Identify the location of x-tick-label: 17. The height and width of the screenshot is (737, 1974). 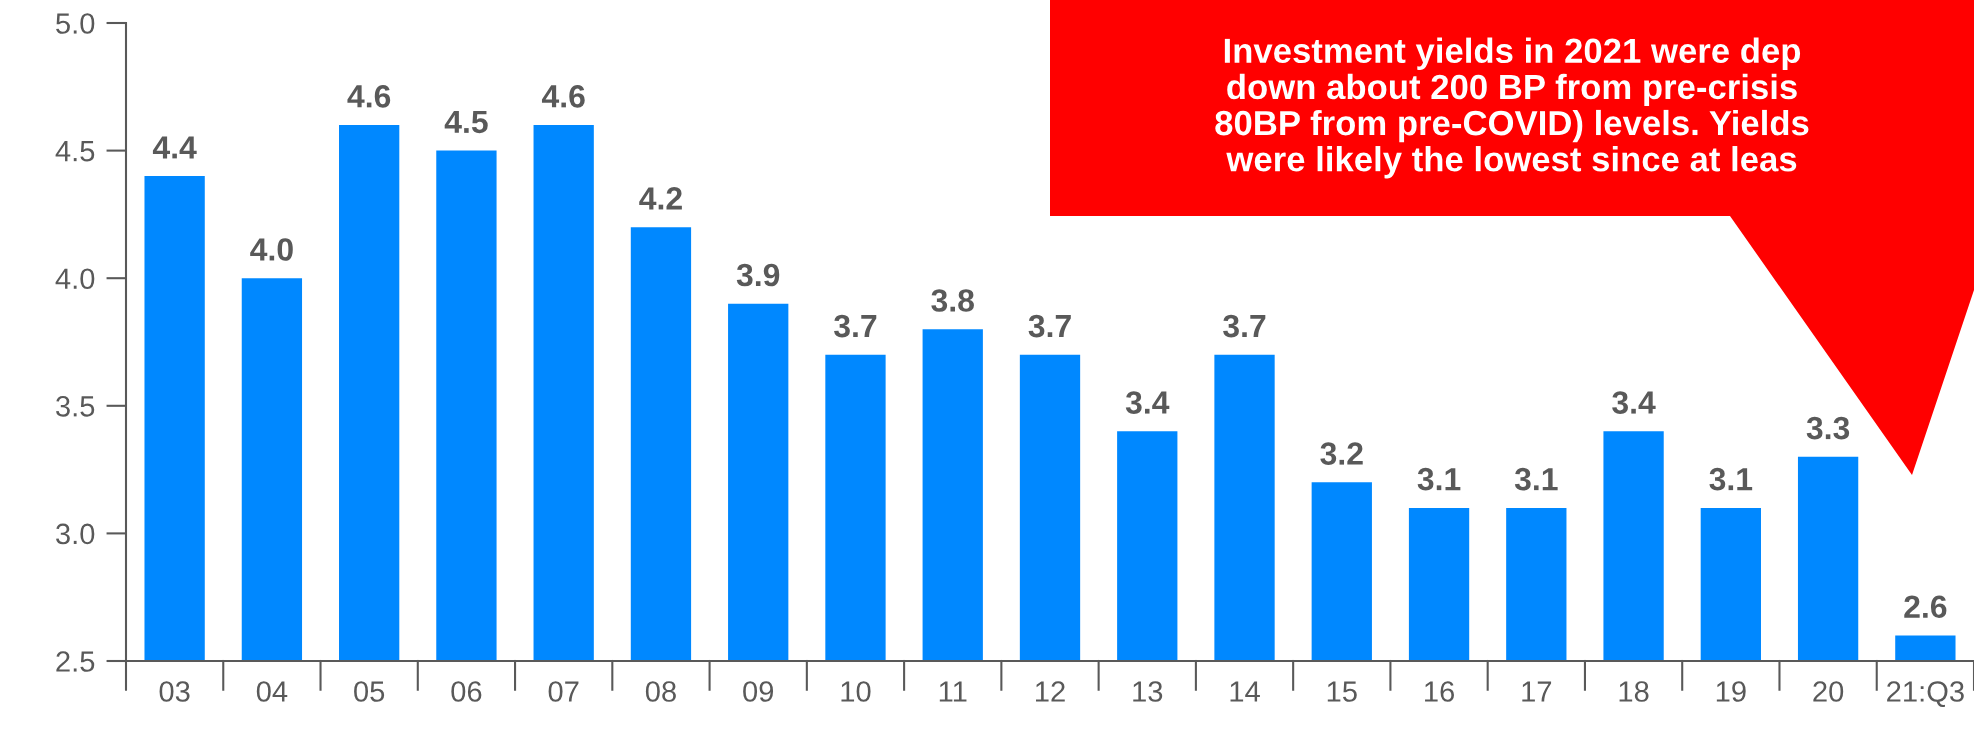
(1537, 691).